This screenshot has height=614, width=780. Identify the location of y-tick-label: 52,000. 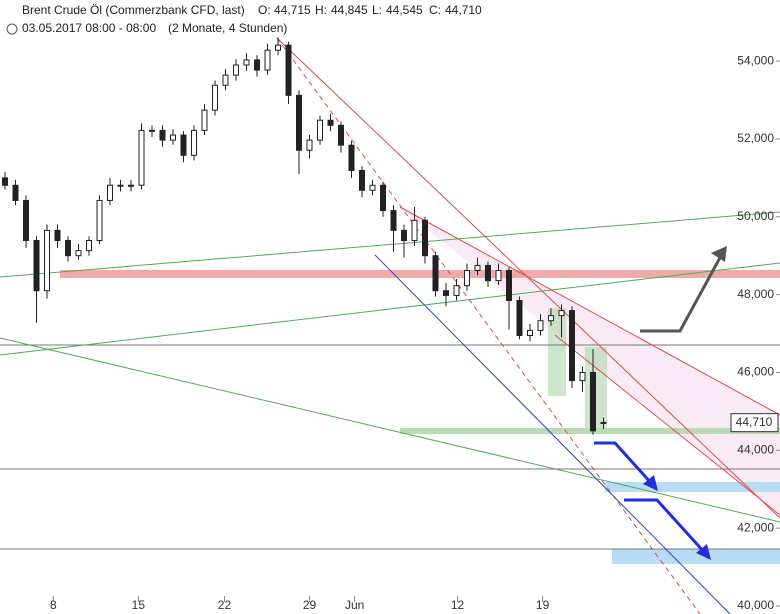
(755, 138).